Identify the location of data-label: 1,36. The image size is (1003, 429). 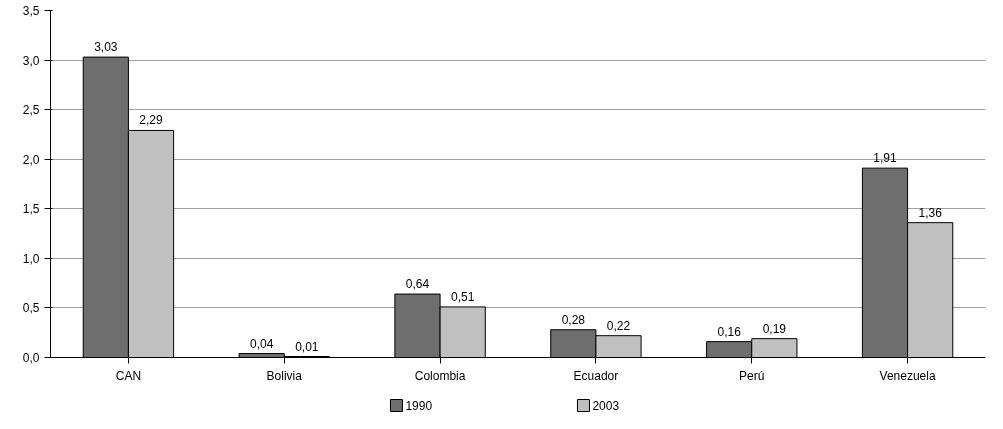
(930, 212).